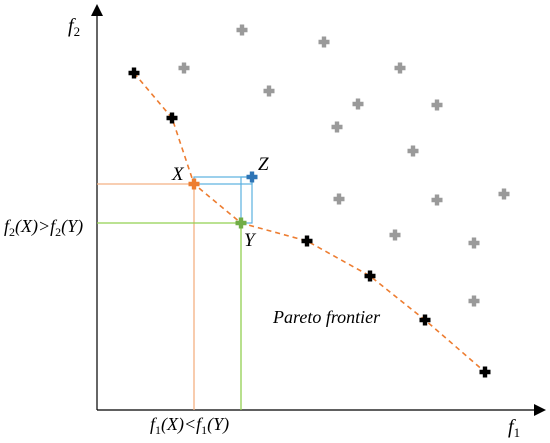 The image size is (550, 443). Describe the element at coordinates (241, 223) in the screenshot. I see `point-y-marker` at that location.